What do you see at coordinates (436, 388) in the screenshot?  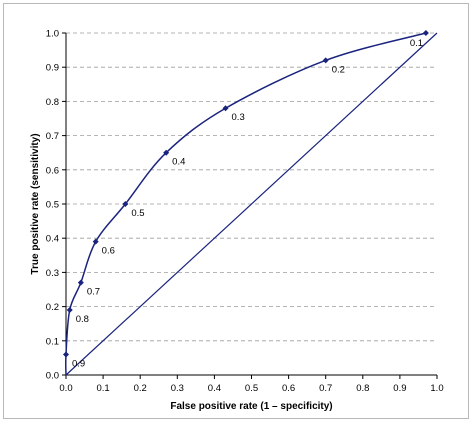 I see `x-tick-label: 1.0` at bounding box center [436, 388].